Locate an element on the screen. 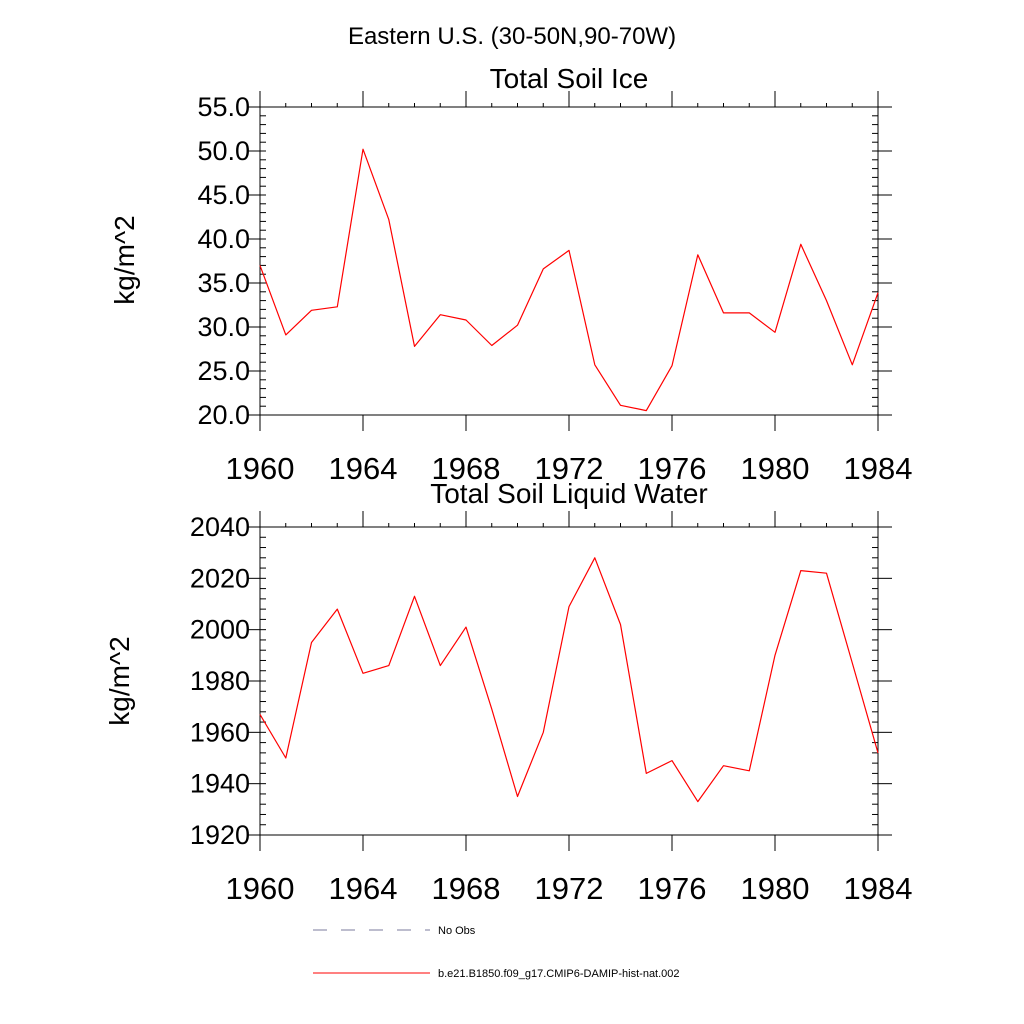  y-tick-label: 2040 is located at coordinates (220, 527).